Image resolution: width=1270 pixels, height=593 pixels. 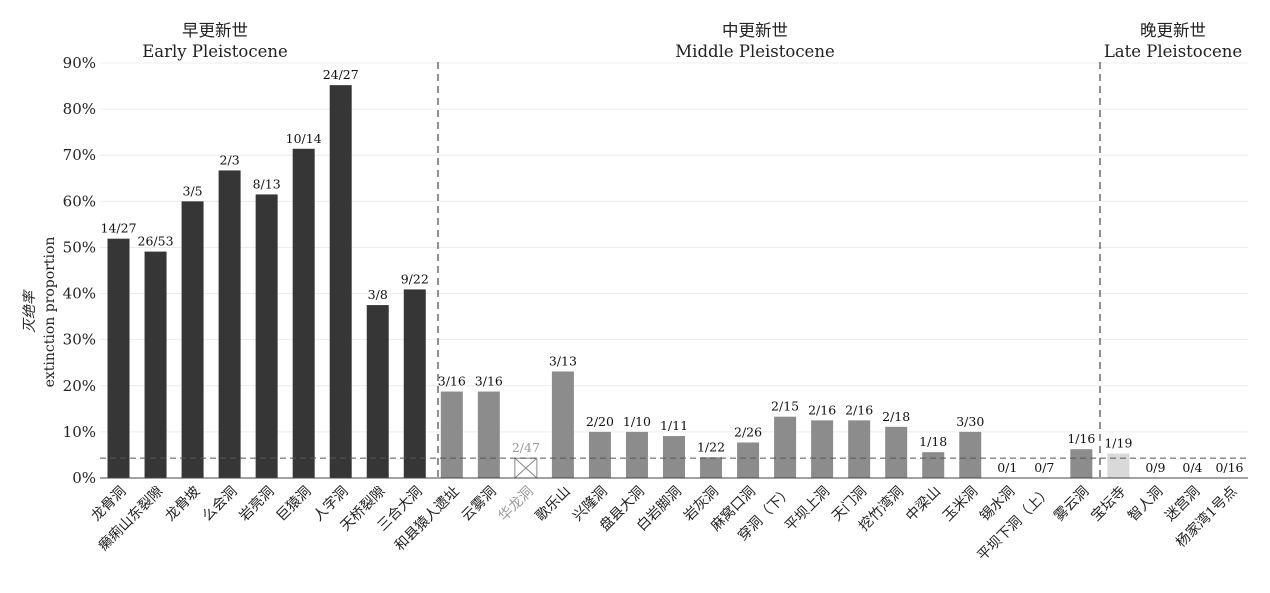 What do you see at coordinates (79, 294) in the screenshot?
I see `y-tick-label: 40%` at bounding box center [79, 294].